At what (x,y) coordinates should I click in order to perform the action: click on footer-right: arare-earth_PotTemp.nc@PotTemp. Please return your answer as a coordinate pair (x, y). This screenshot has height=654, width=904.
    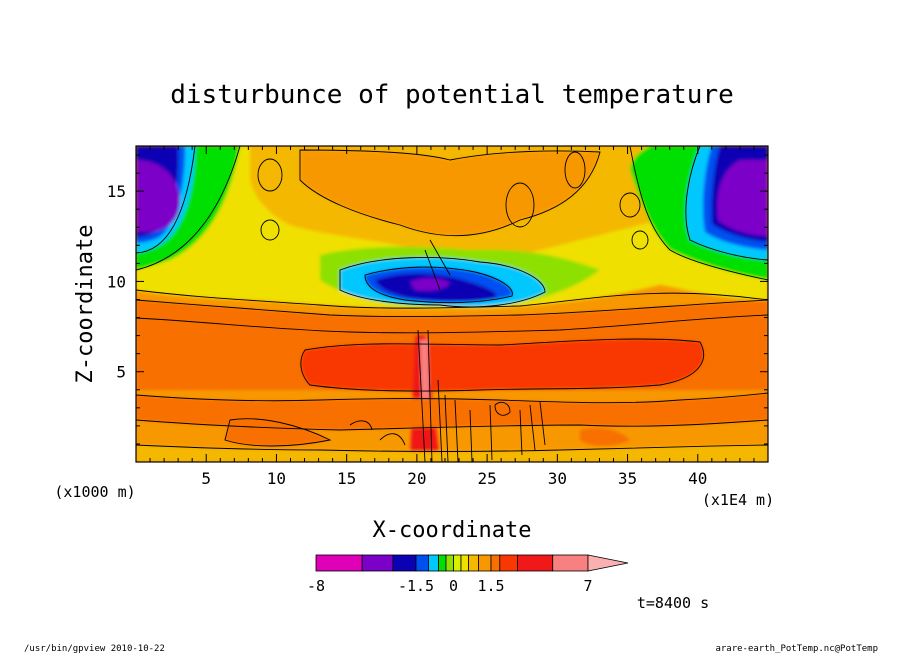
    Looking at the image, I should click on (796, 649).